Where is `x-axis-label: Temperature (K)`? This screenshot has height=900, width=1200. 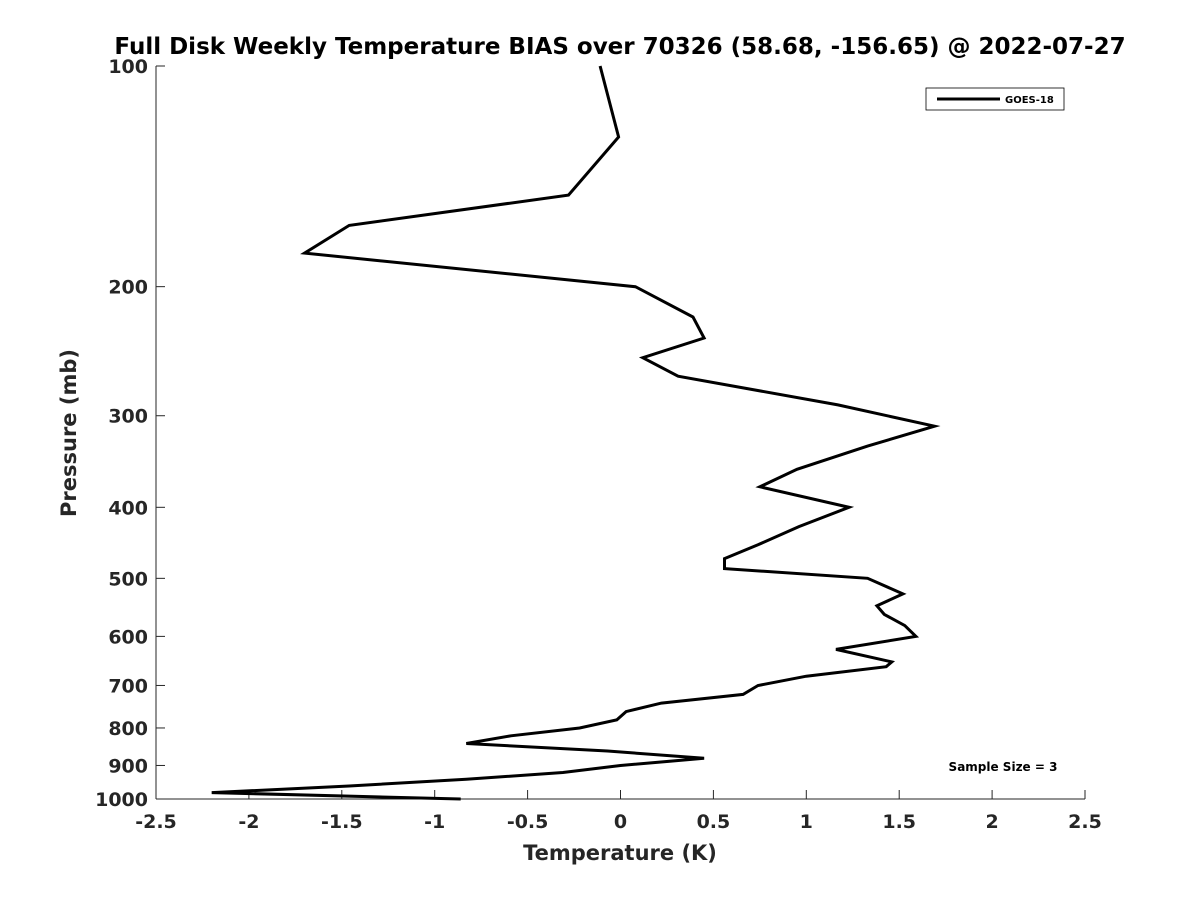
x-axis-label: Temperature (K) is located at coordinates (620, 853).